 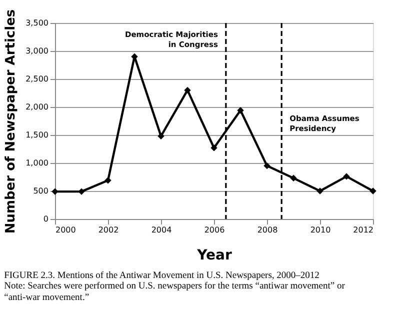 What do you see at coordinates (108, 230) in the screenshot?
I see `x-tick-label: 2002` at bounding box center [108, 230].